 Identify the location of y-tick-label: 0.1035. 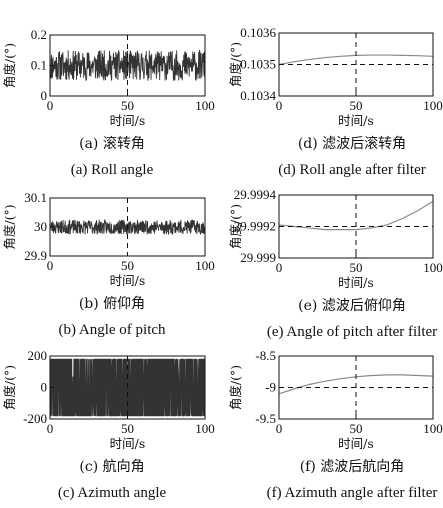
(258, 64).